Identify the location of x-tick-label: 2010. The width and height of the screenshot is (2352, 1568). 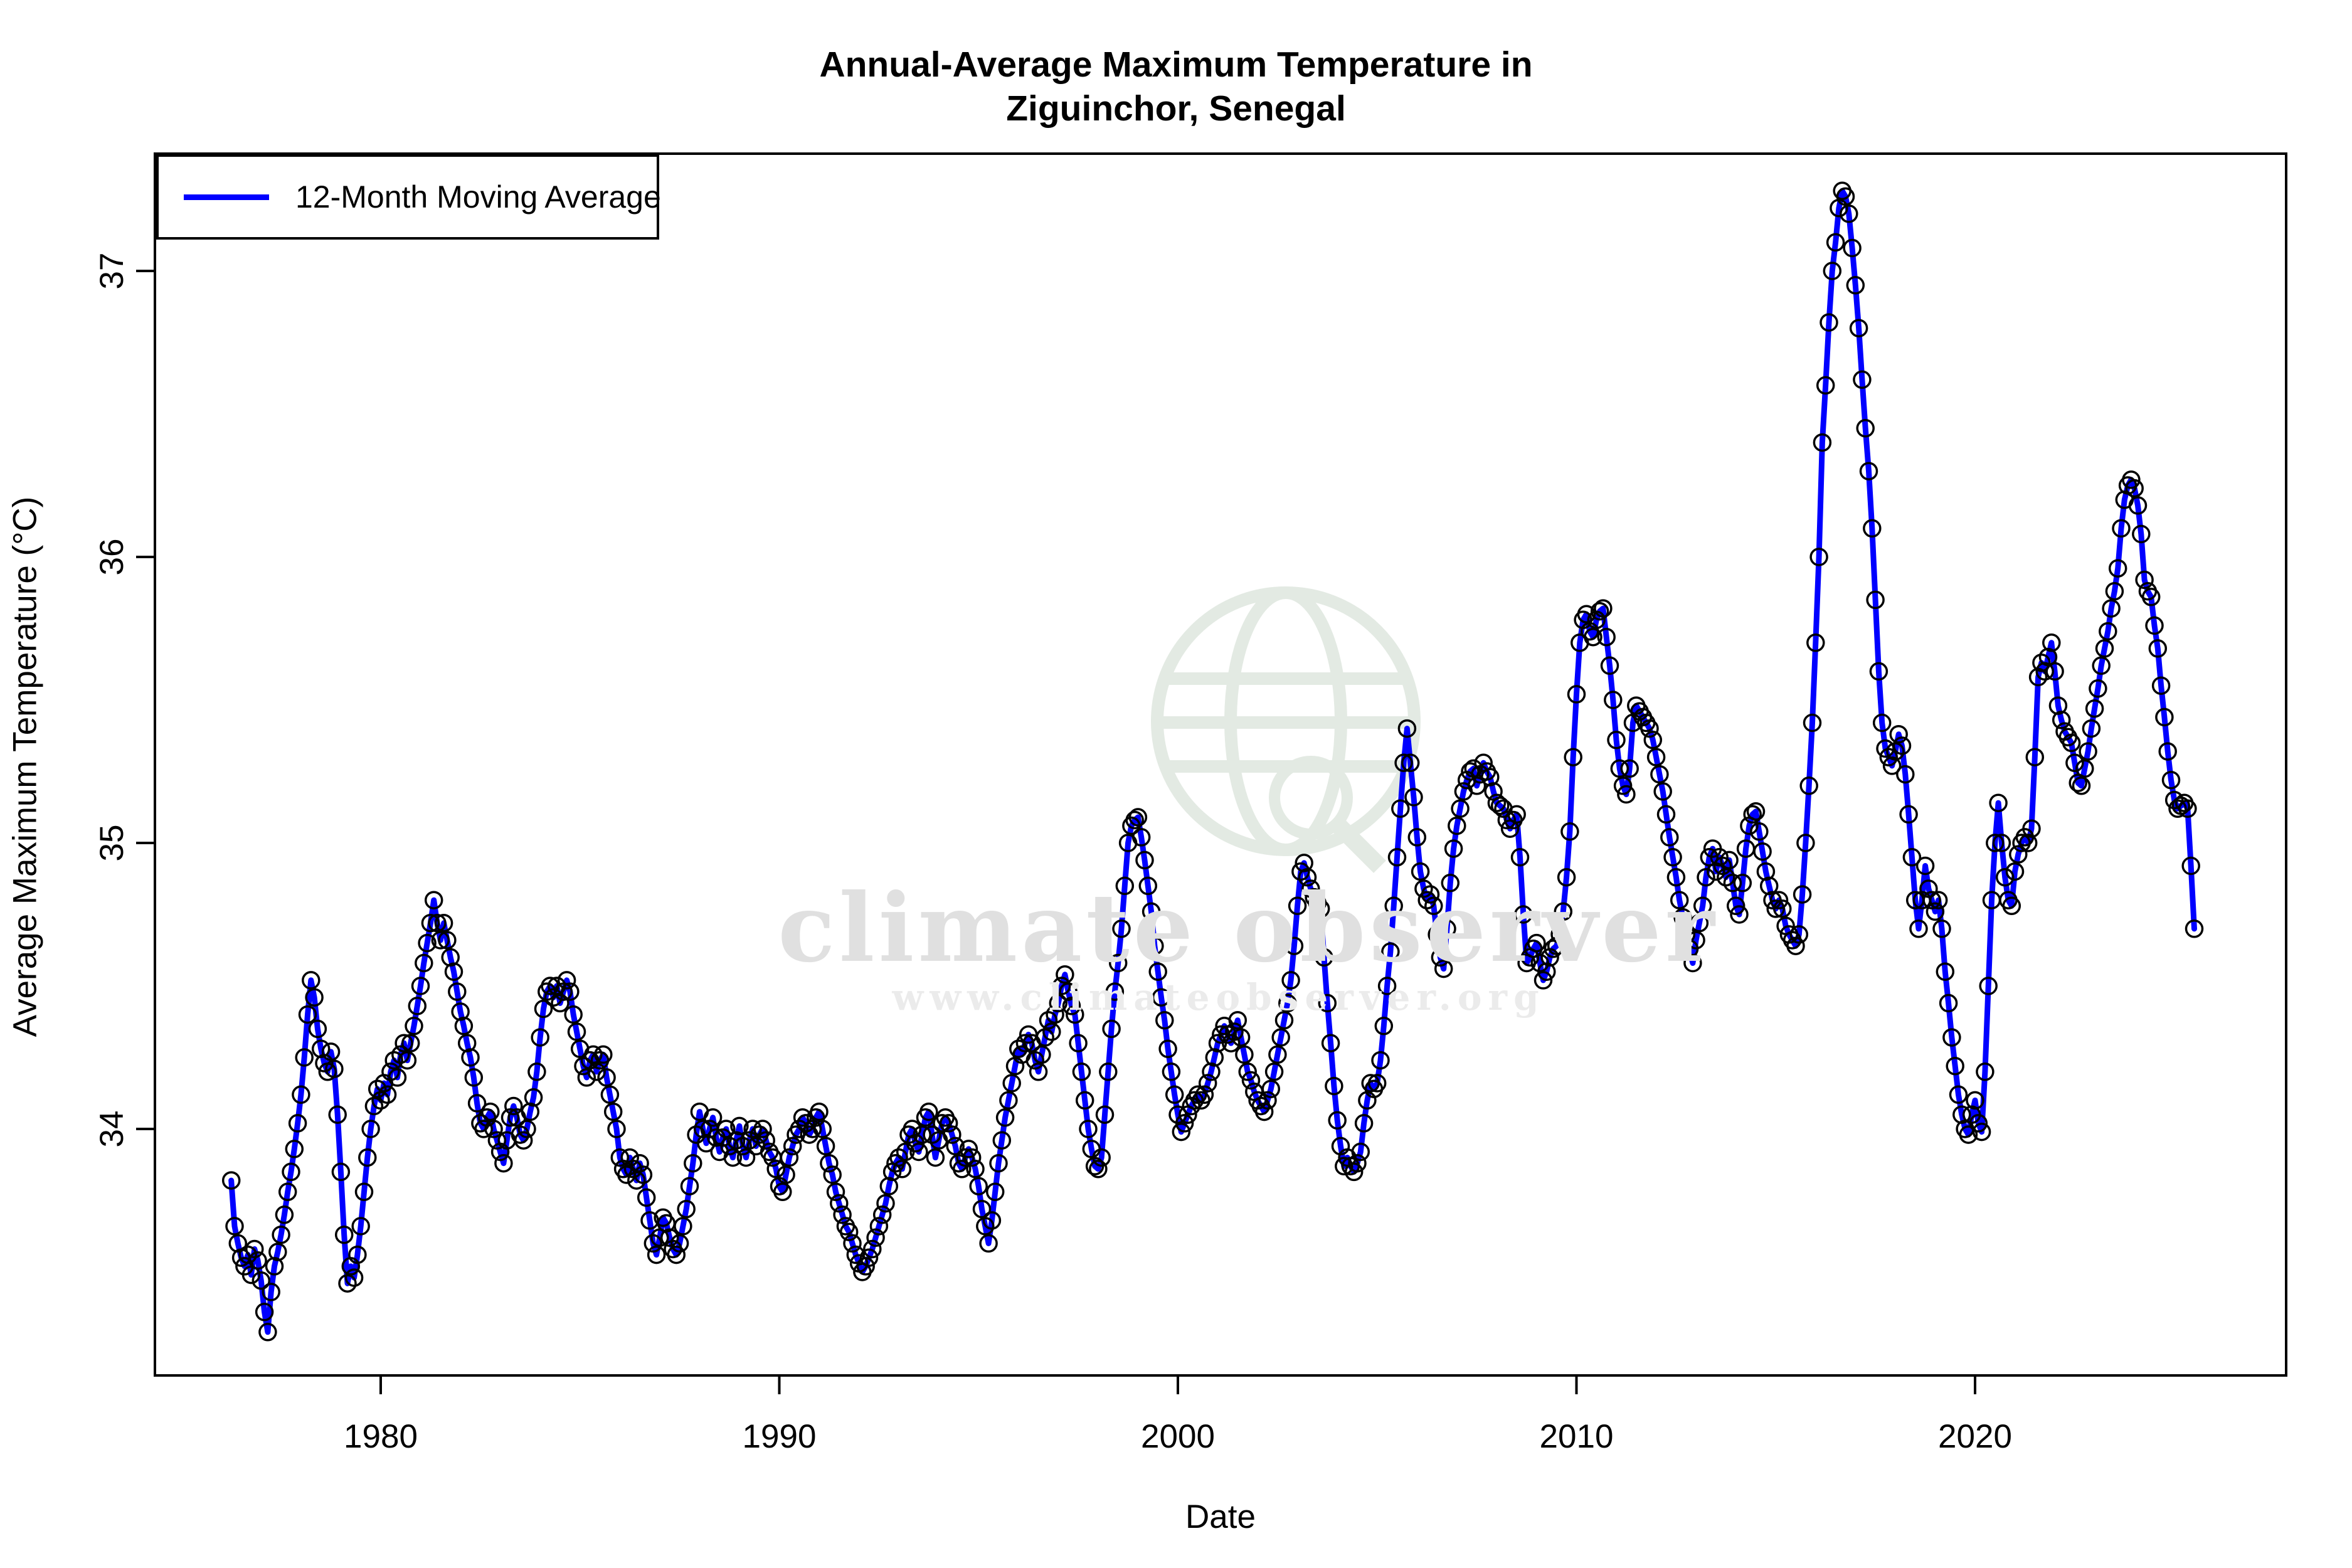
(1577, 1437).